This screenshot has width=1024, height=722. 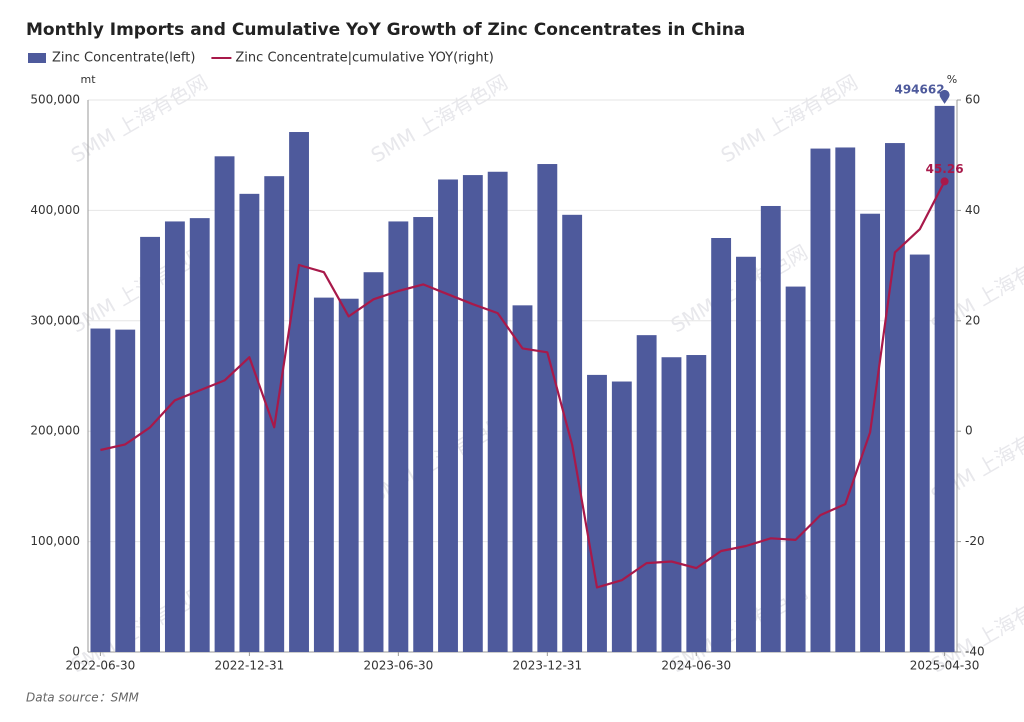 What do you see at coordinates (37, 58) in the screenshot?
I see `legend-swatch` at bounding box center [37, 58].